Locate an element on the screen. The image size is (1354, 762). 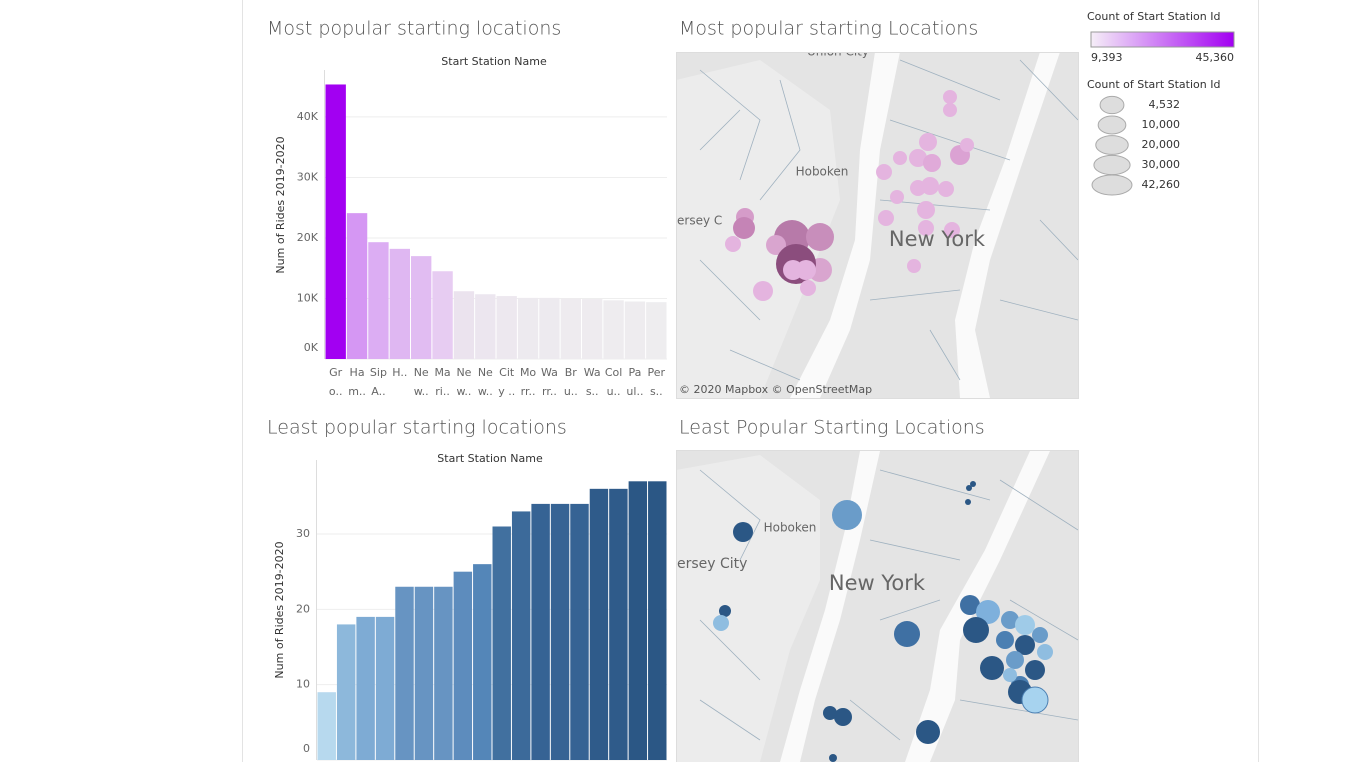
y-tick-label: 0 is located at coordinates (306, 748).